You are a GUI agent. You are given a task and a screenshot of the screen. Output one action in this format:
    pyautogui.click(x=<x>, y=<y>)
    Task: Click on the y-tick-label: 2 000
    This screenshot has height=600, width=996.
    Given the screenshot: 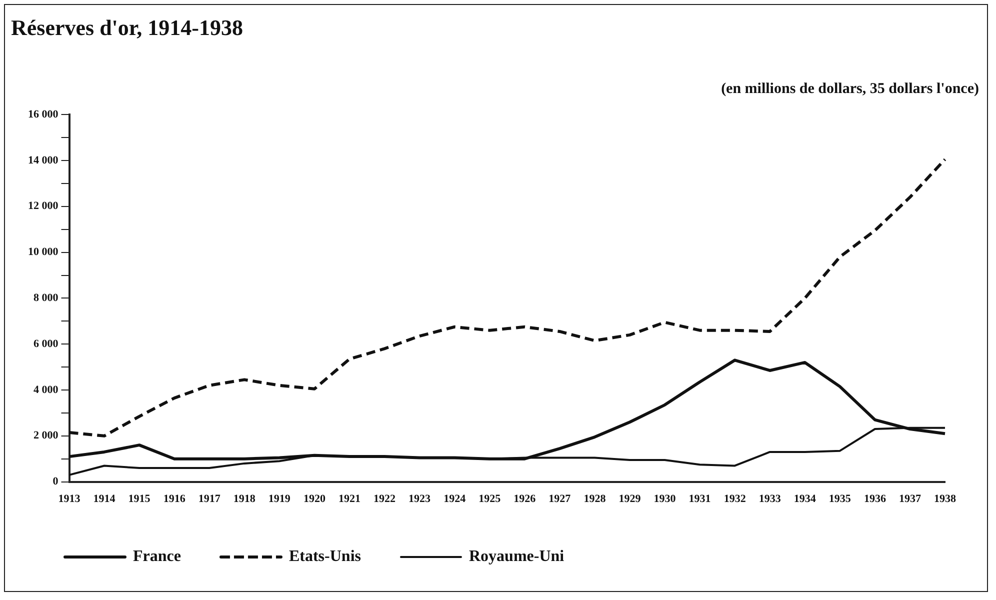 What is the action you would take?
    pyautogui.click(x=46, y=436)
    